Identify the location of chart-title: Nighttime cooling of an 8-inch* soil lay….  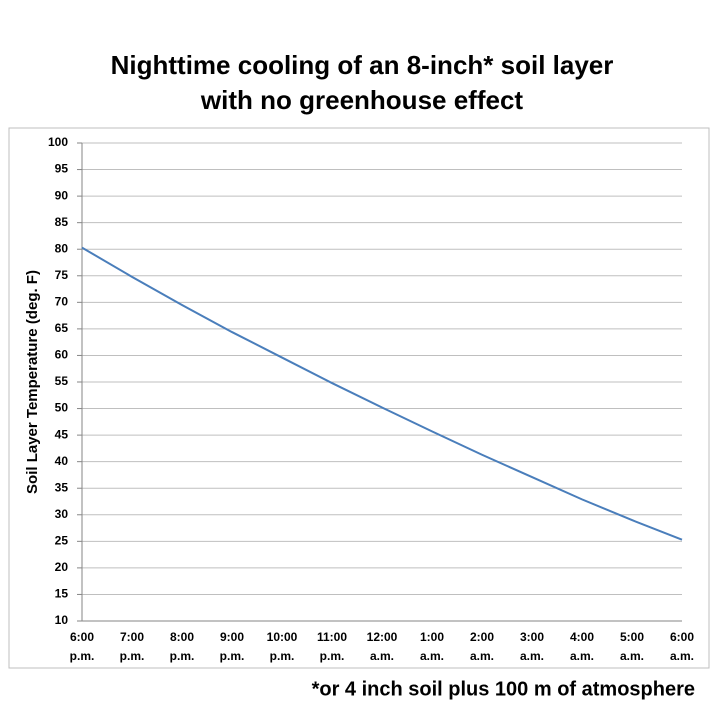
(362, 65).